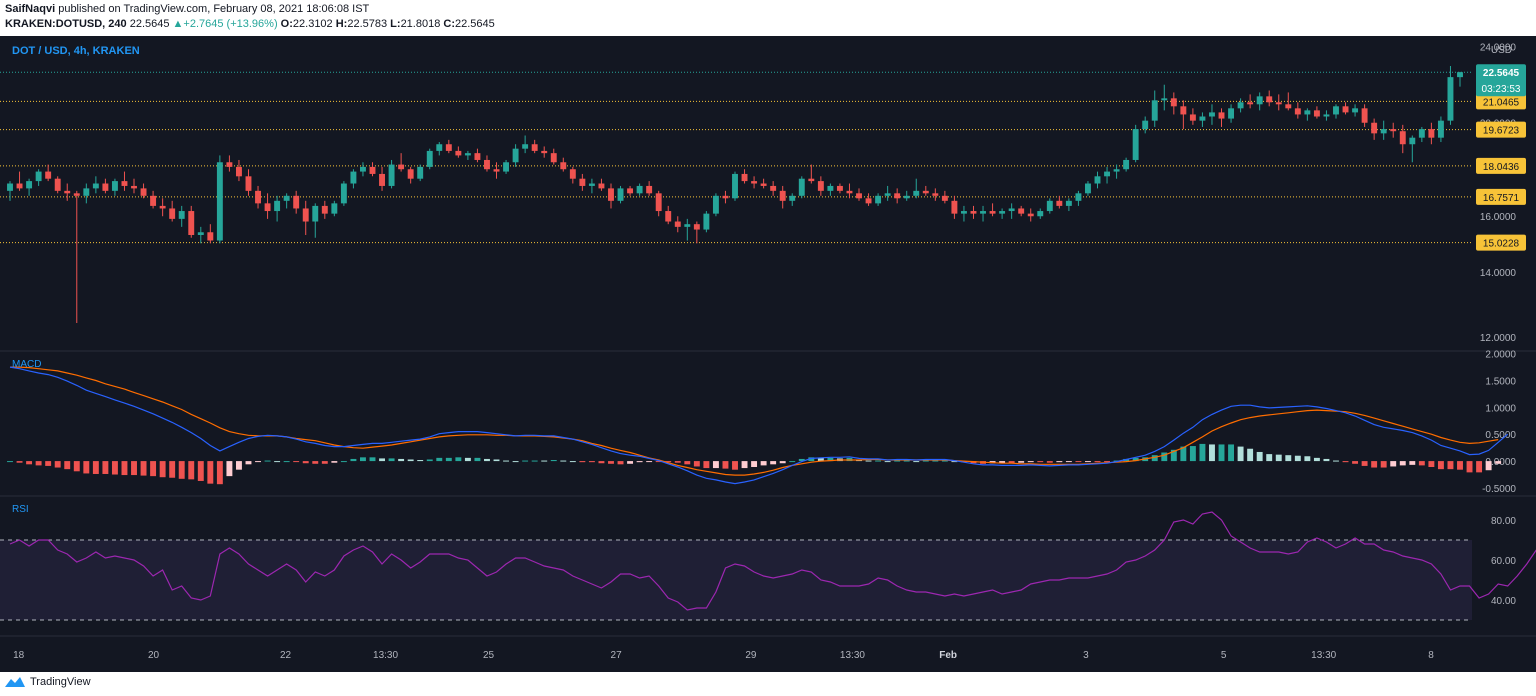  Describe the element at coordinates (20, 509) in the screenshot. I see `rsi-title: RSI` at that location.